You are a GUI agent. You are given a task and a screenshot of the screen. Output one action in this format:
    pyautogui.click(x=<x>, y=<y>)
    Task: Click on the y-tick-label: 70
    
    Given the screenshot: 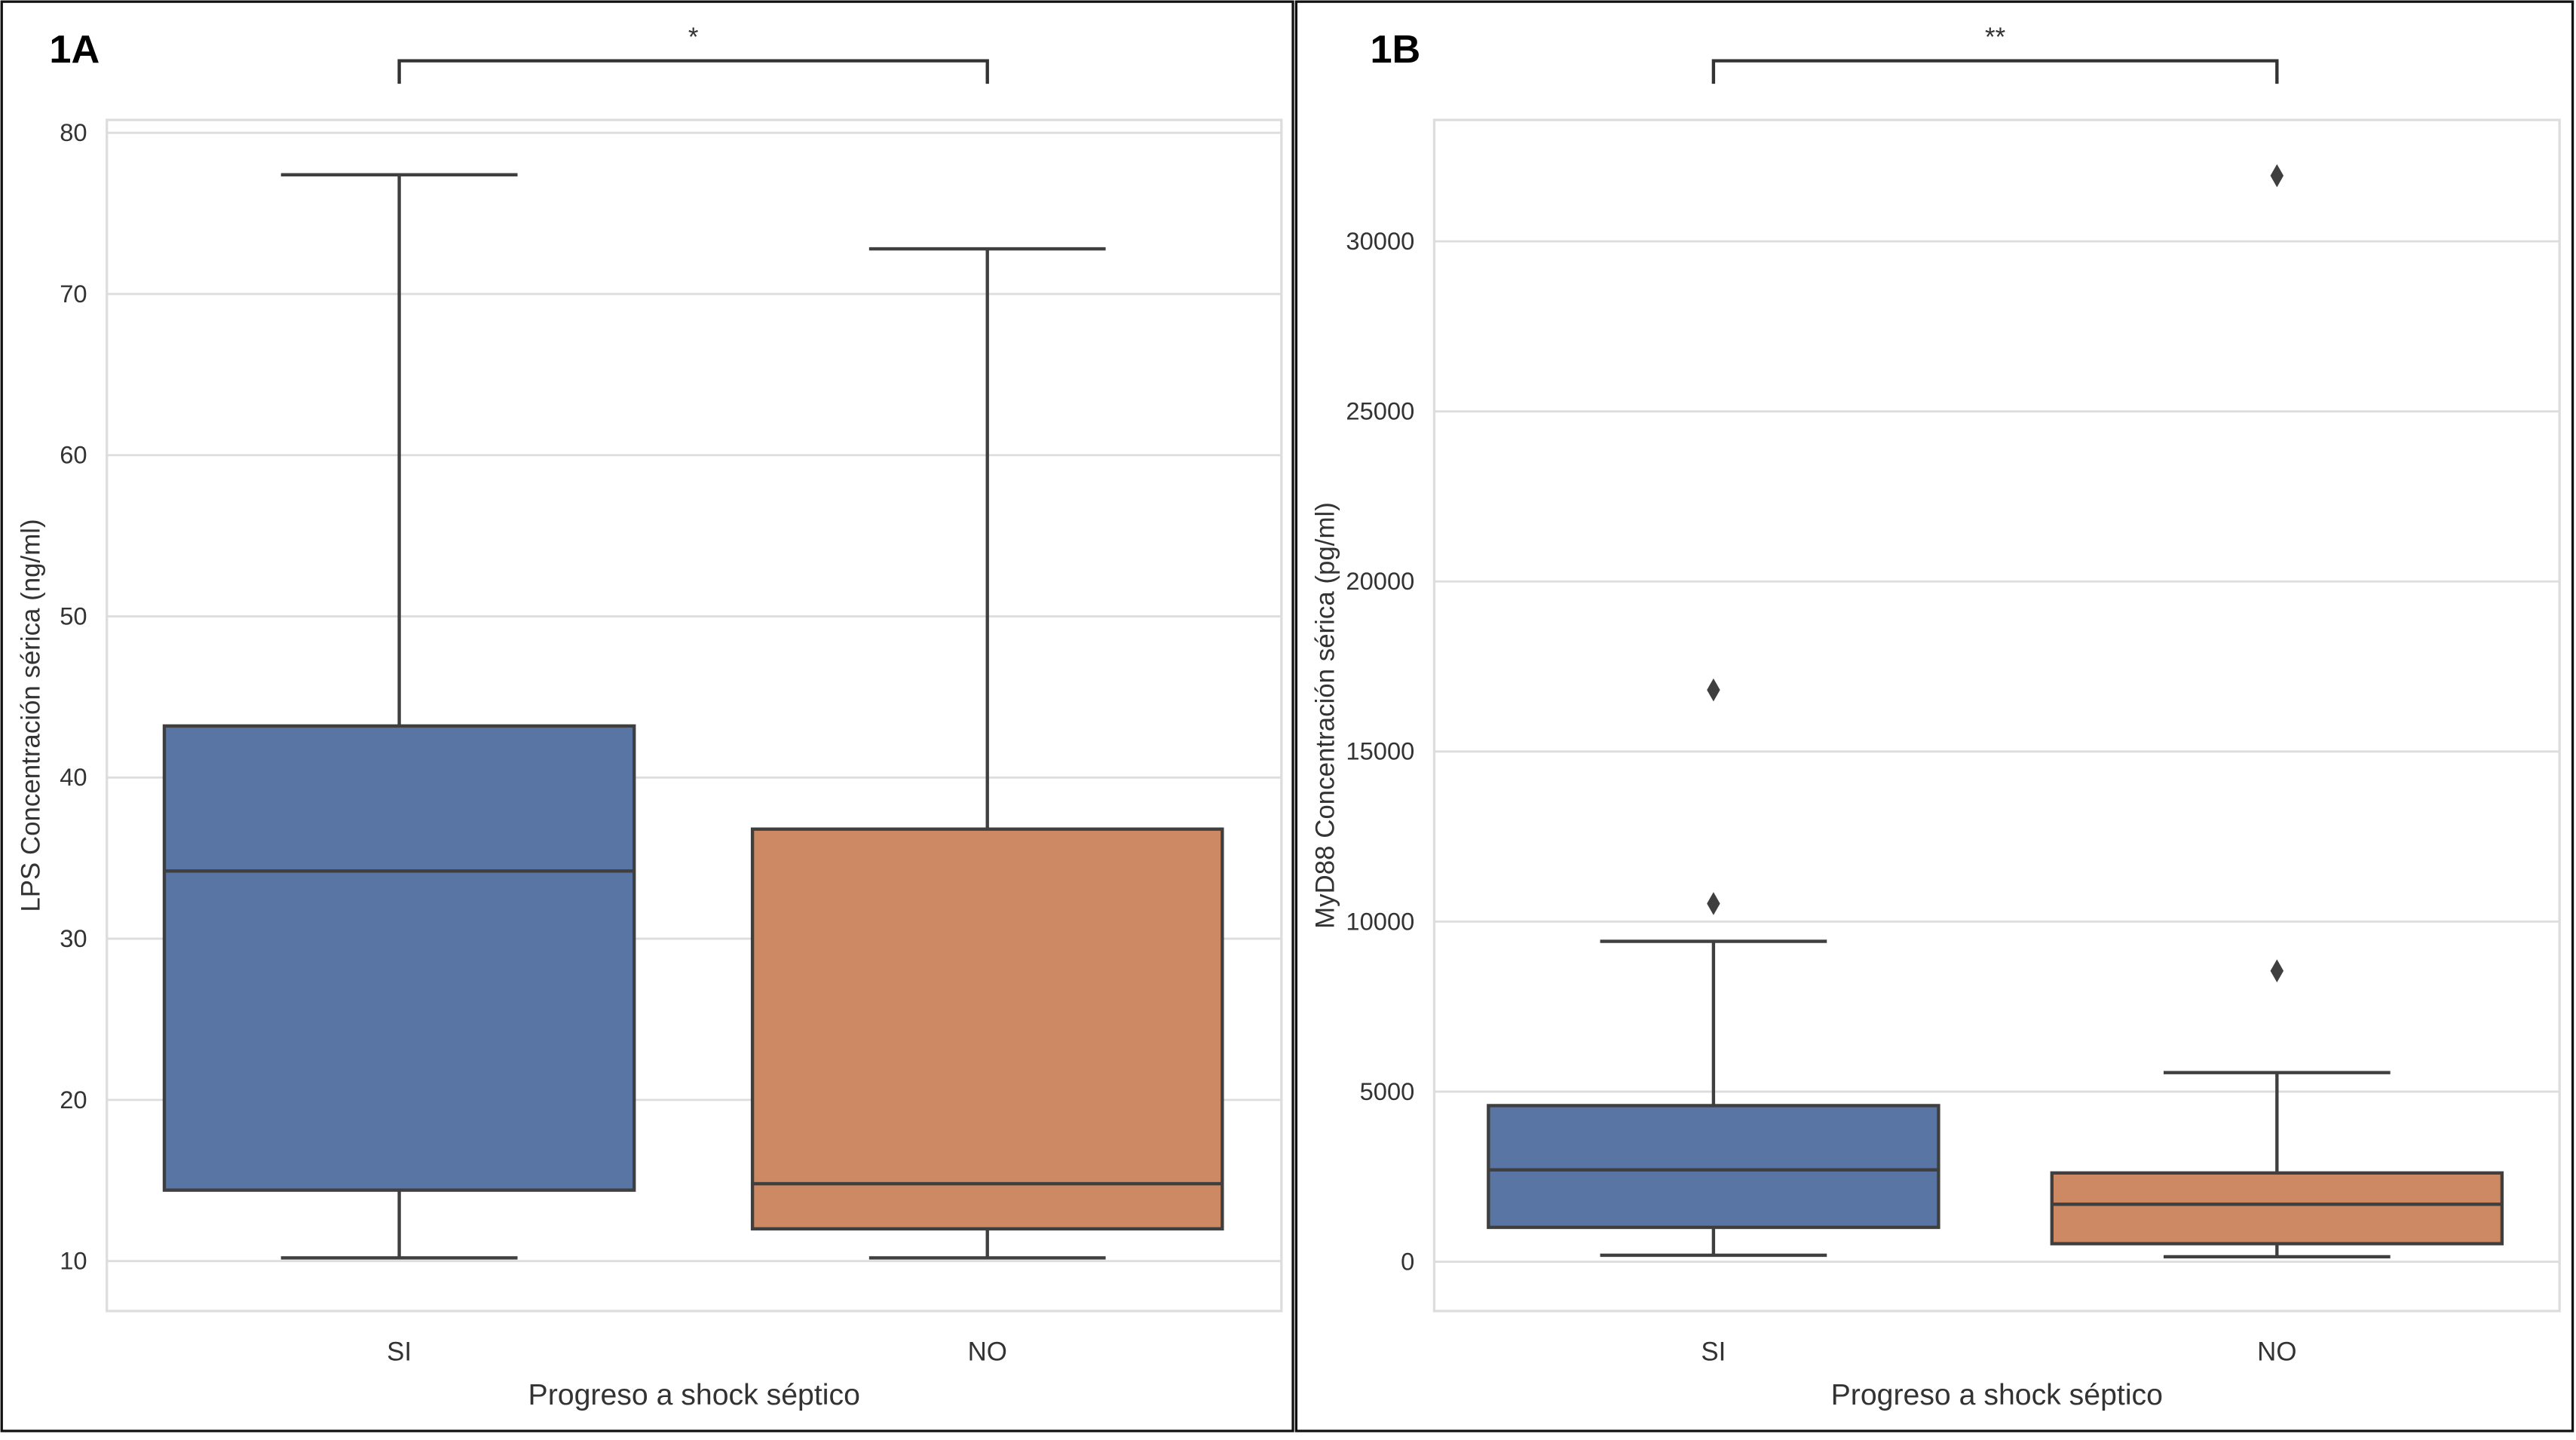 What is the action you would take?
    pyautogui.click(x=73, y=294)
    